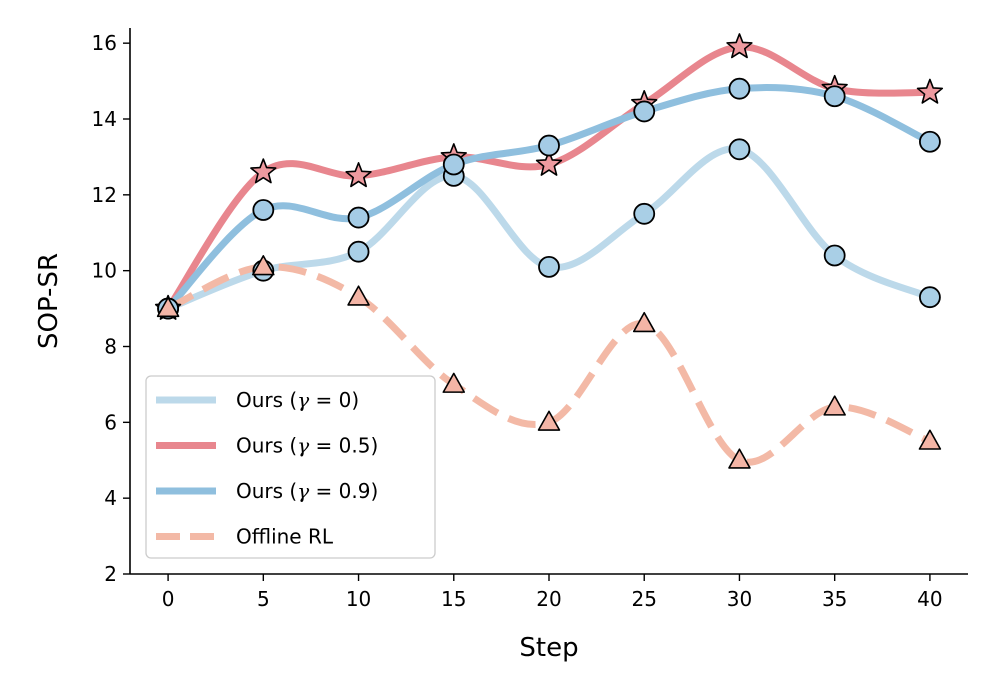  I want to click on y-tick-label: 8, so click(110, 347).